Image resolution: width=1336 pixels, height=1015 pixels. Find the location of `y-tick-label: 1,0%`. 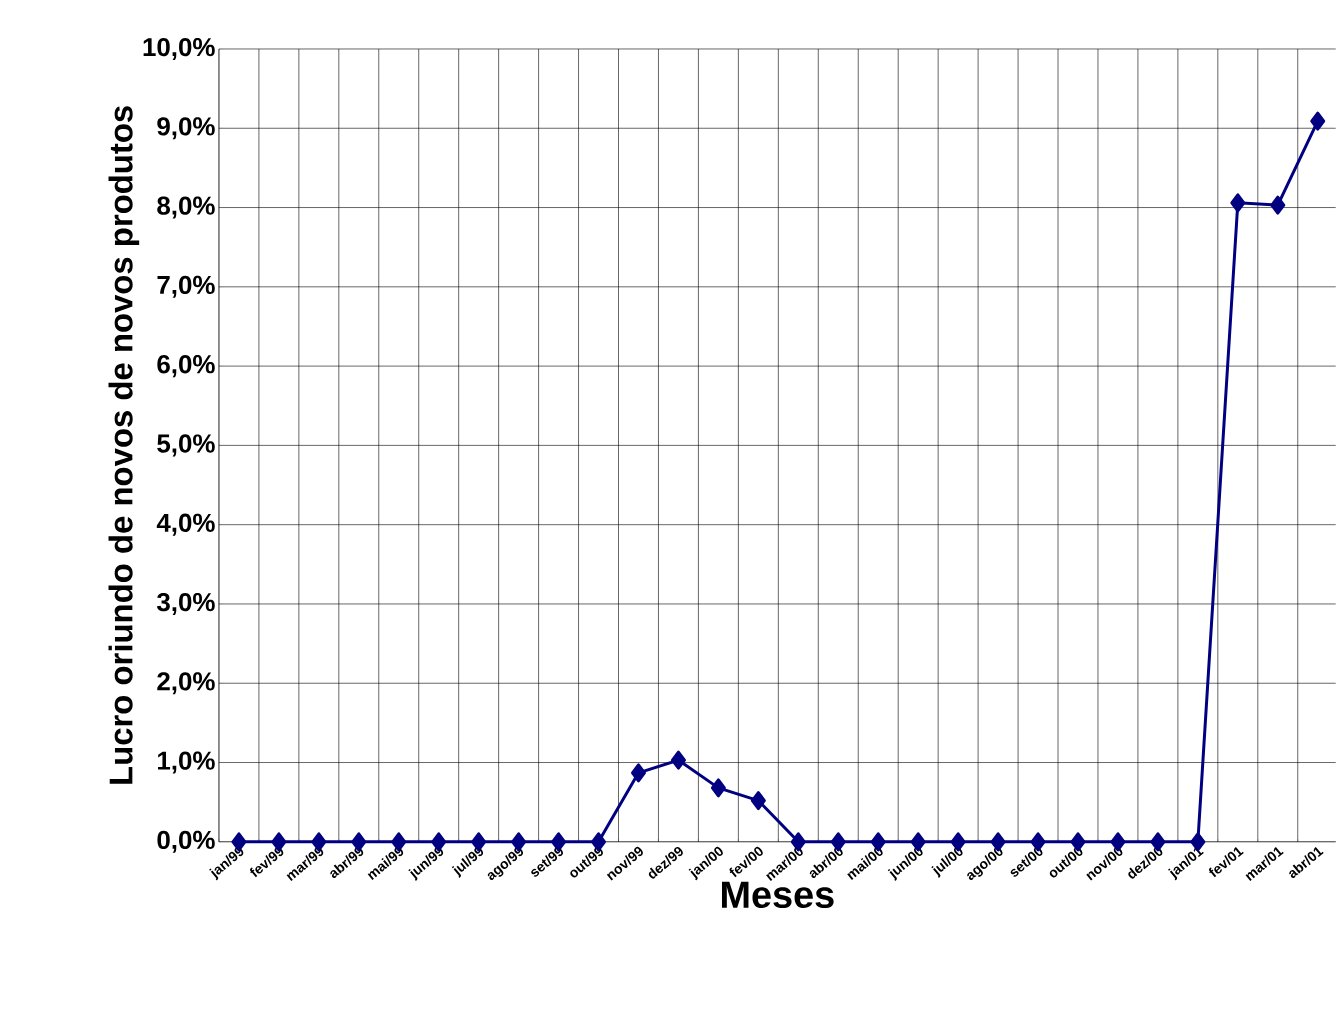

y-tick-label: 1,0% is located at coordinates (186, 762).